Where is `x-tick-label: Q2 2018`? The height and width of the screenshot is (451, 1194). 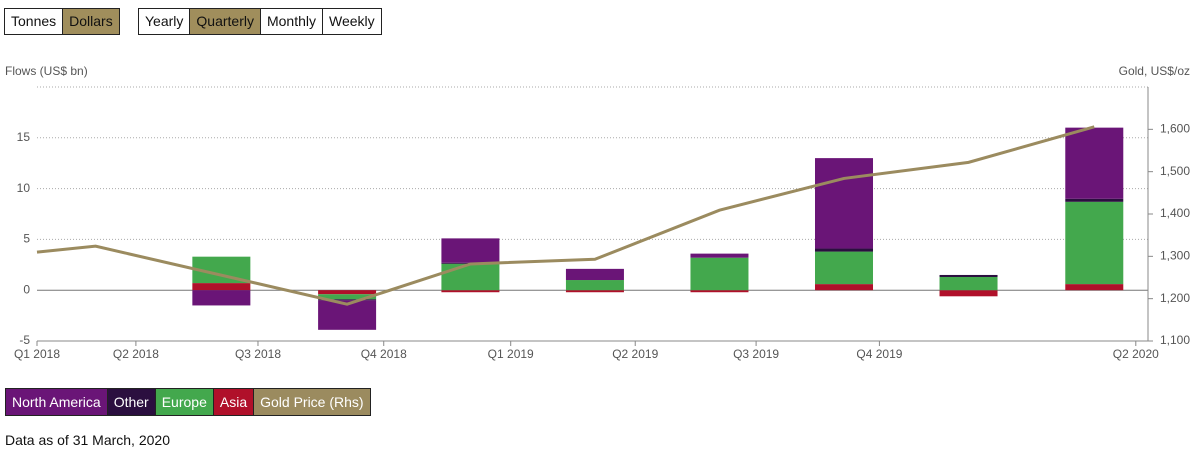 x-tick-label: Q2 2018 is located at coordinates (136, 354).